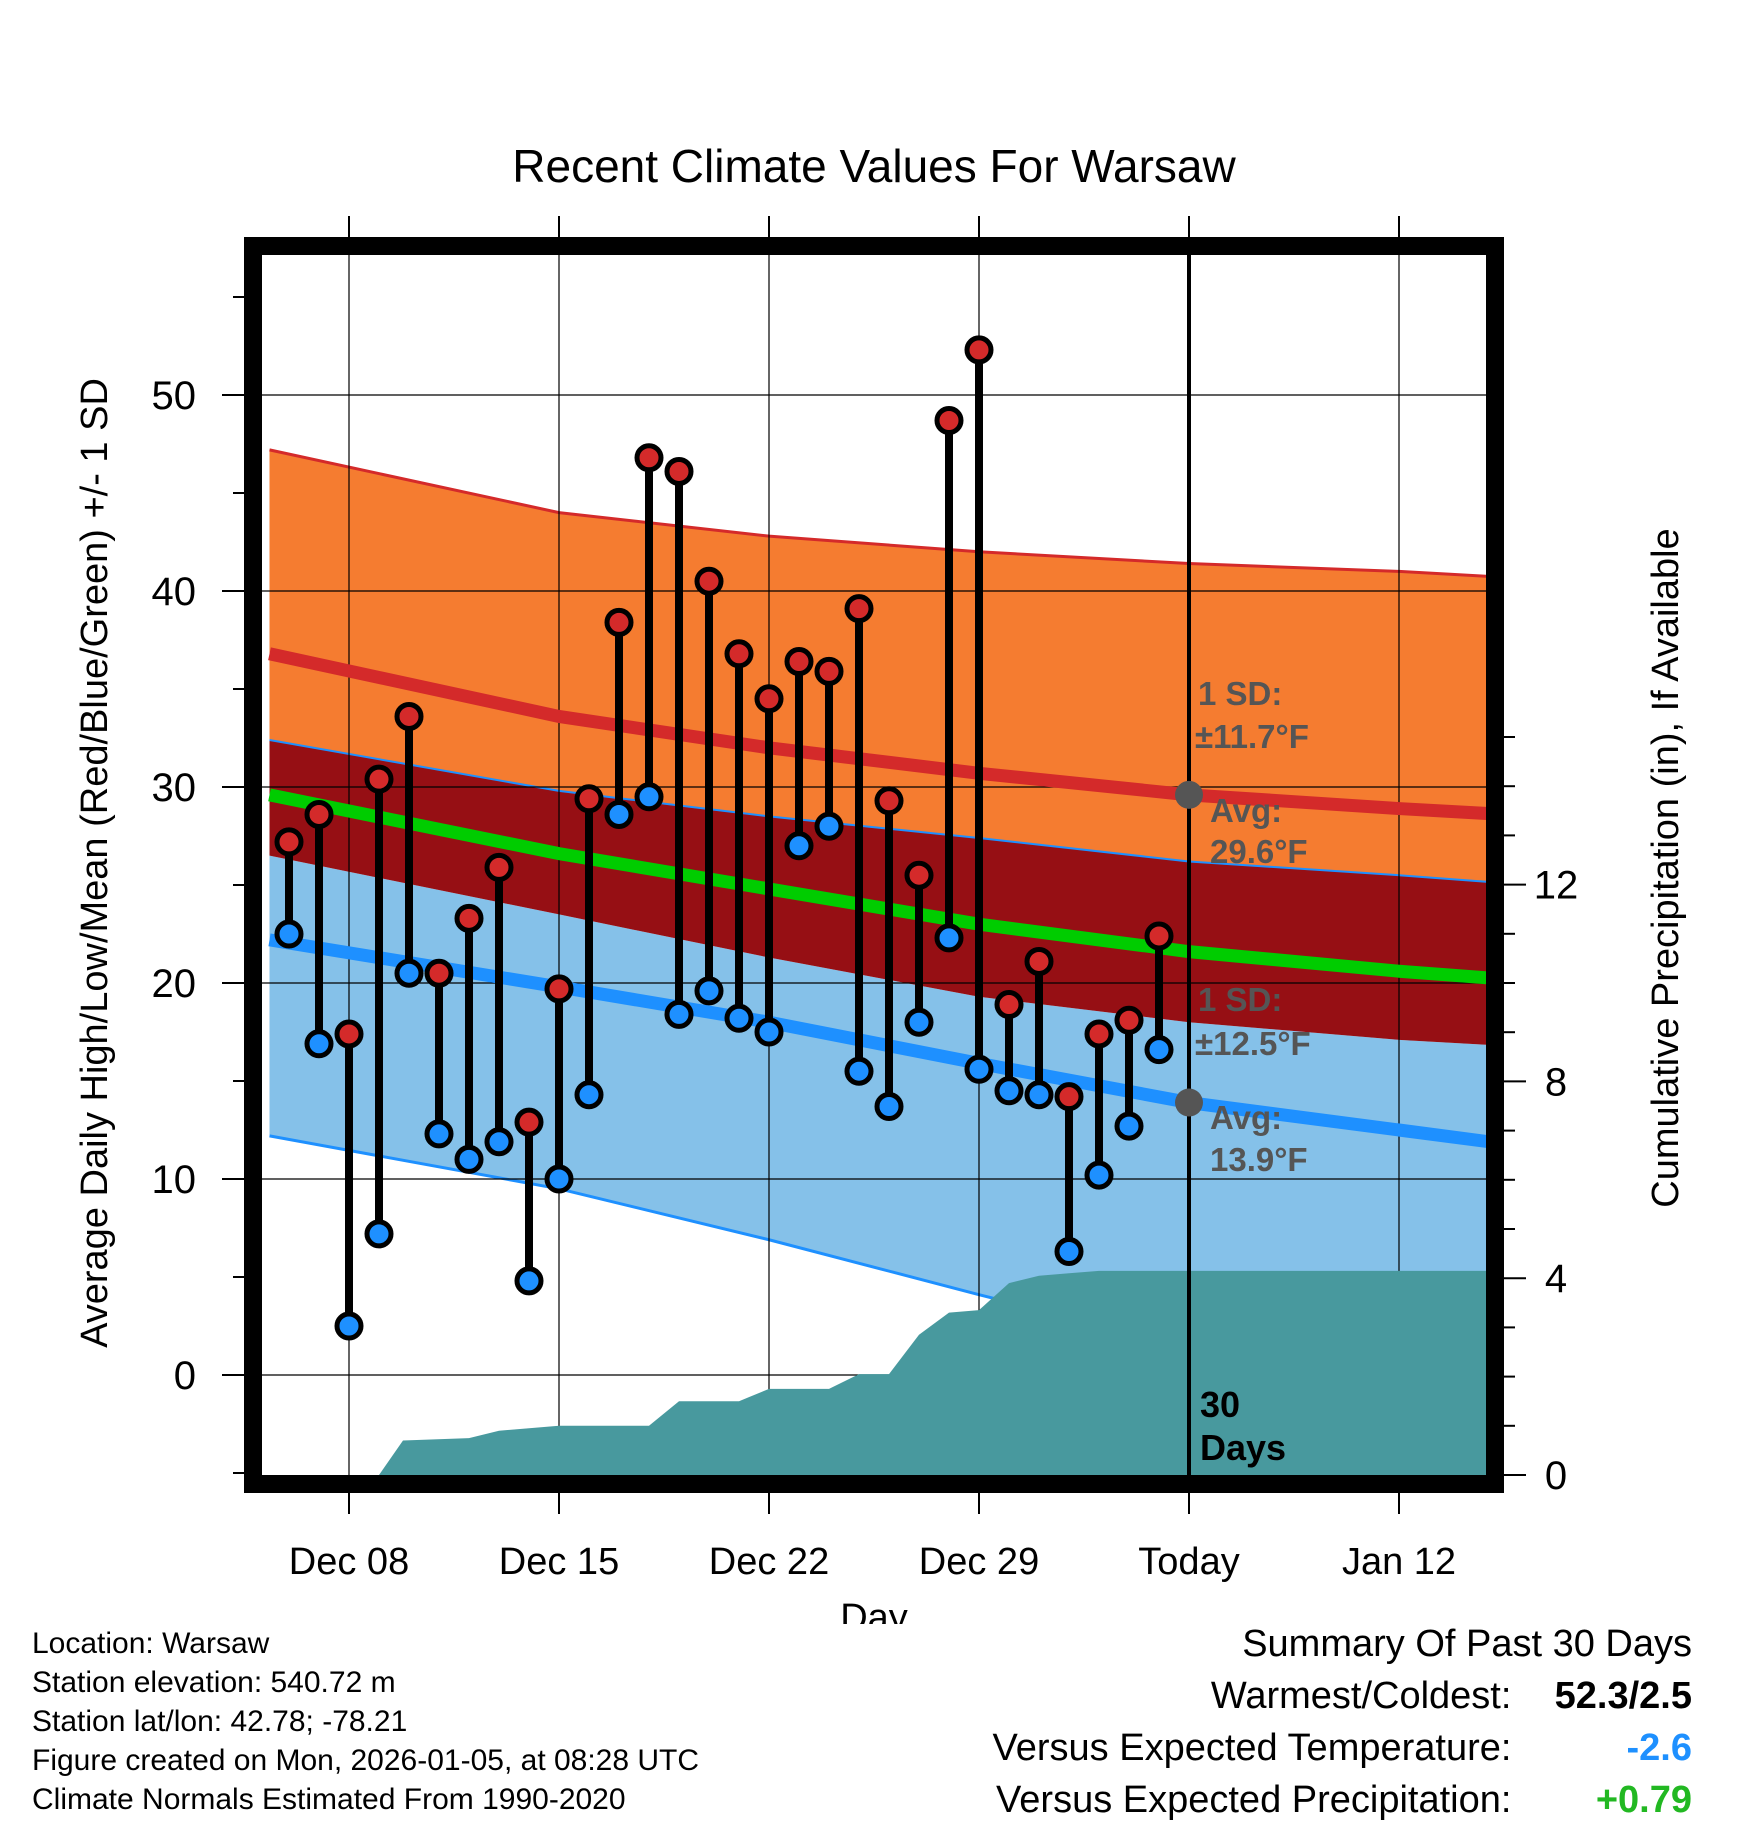  I want to click on y-tick-label: 30, so click(174, 788).